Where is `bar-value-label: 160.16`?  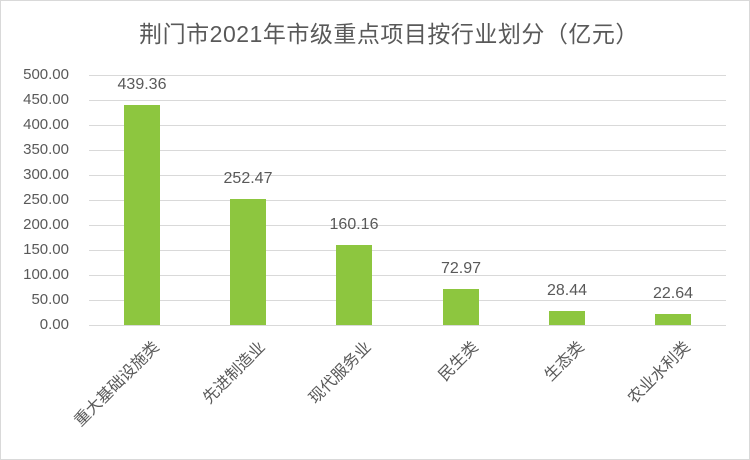 bar-value-label: 160.16 is located at coordinates (354, 224).